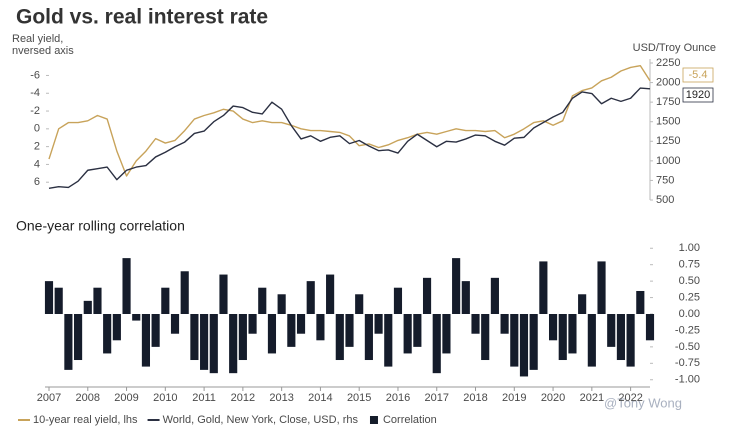 Image resolution: width=729 pixels, height=432 pixels. What do you see at coordinates (553, 398) in the screenshot?
I see `x-tick-label: 2020` at bounding box center [553, 398].